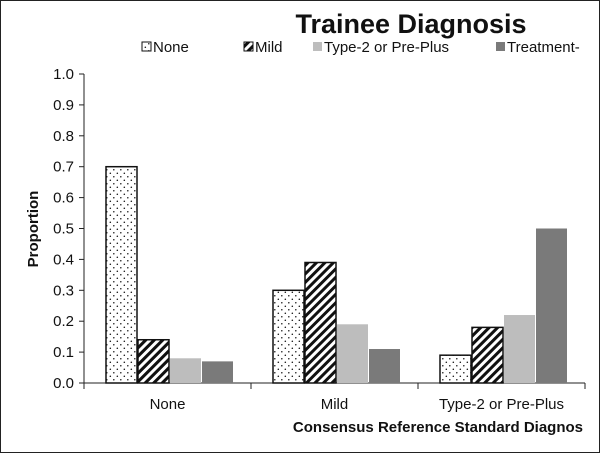  What do you see at coordinates (63, 259) in the screenshot?
I see `y-tick-label: 0.4` at bounding box center [63, 259].